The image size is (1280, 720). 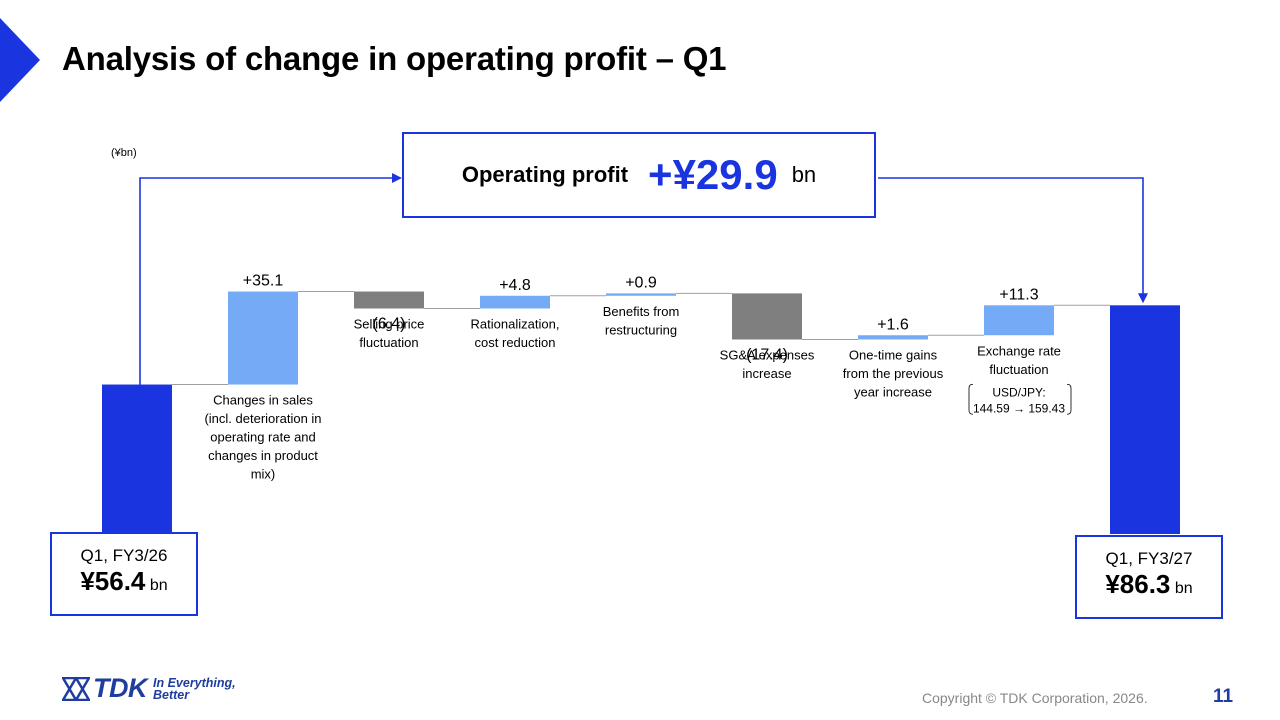 I want to click on bar-end-total, so click(x=1145, y=419).